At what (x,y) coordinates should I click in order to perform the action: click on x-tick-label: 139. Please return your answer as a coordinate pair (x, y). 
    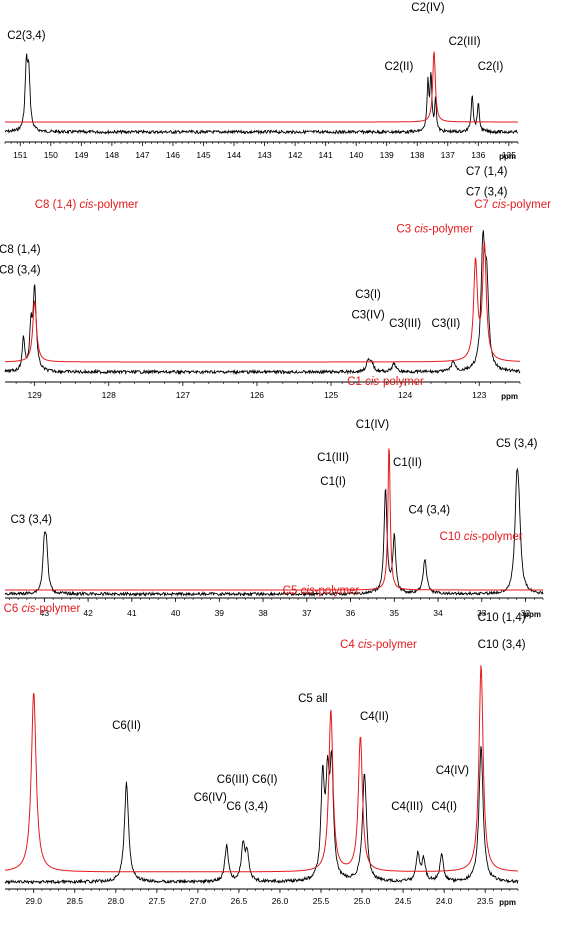
    Looking at the image, I should click on (387, 155).